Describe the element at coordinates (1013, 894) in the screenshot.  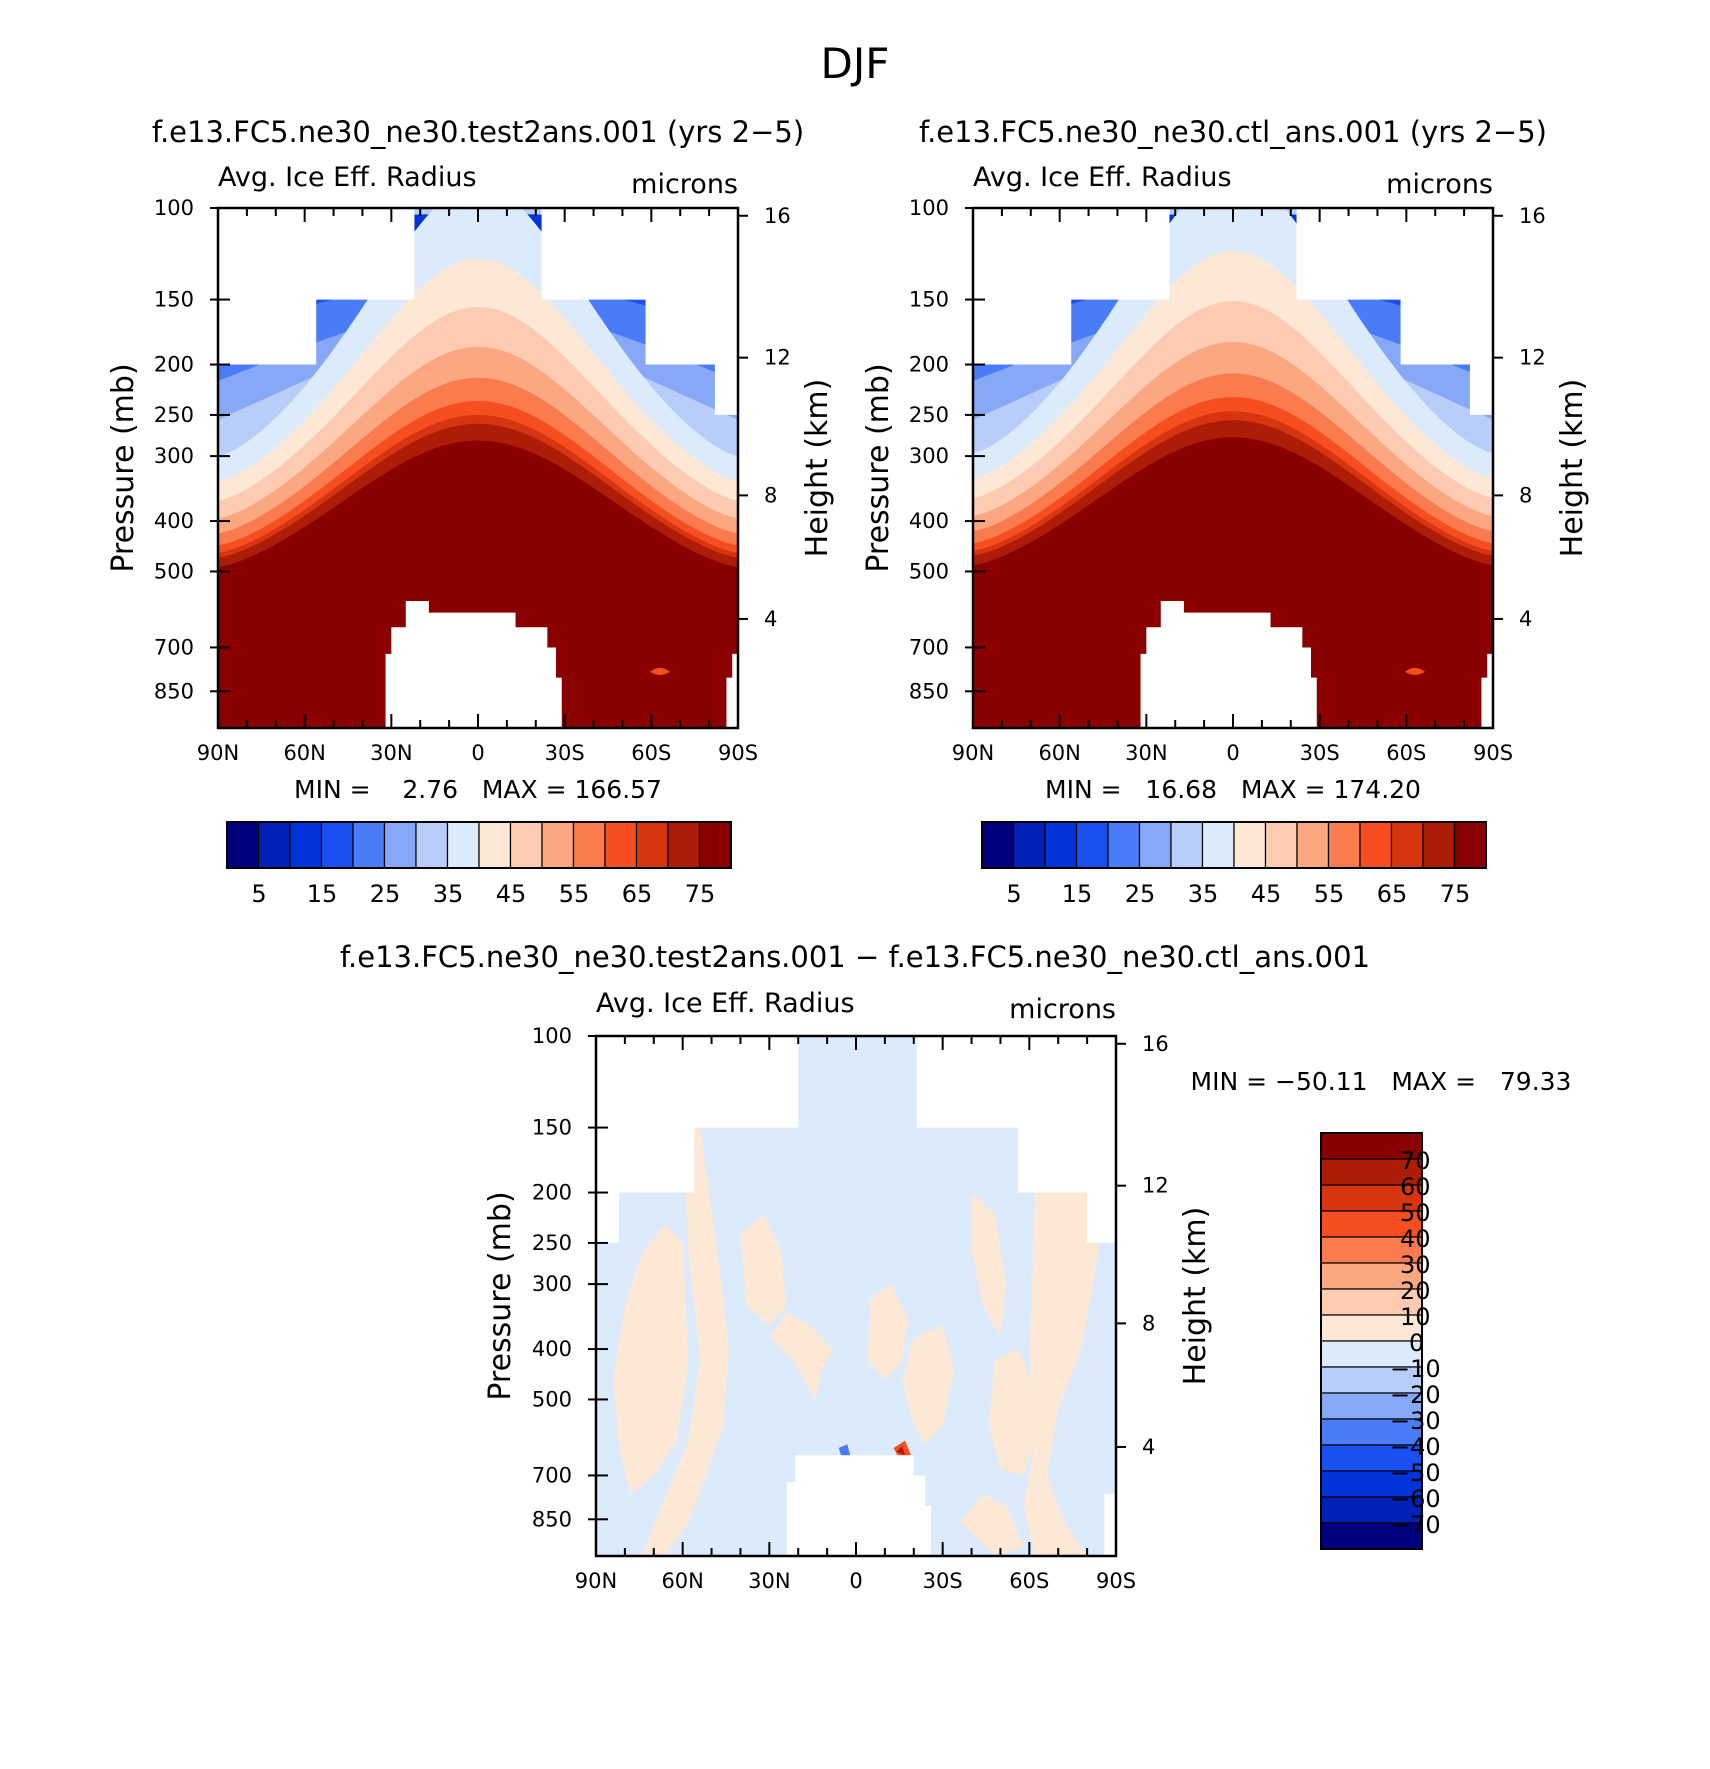
I see `panel-control-cbar-label-1: 5` at that location.